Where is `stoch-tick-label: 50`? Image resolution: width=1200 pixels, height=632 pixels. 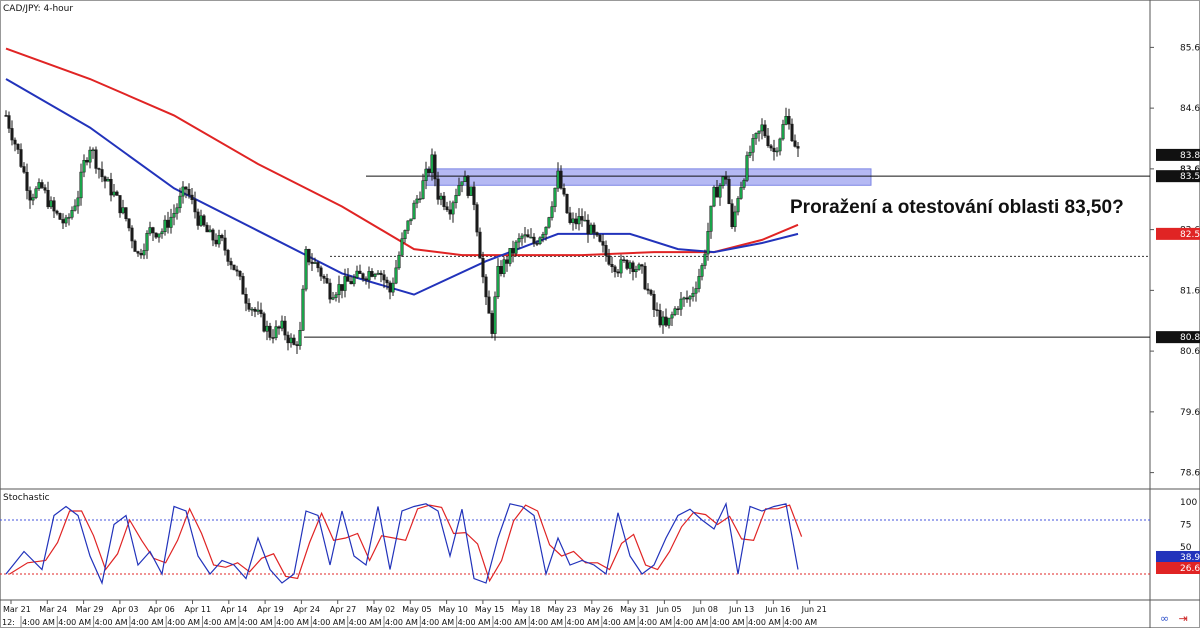 stoch-tick-label: 50 is located at coordinates (1186, 548).